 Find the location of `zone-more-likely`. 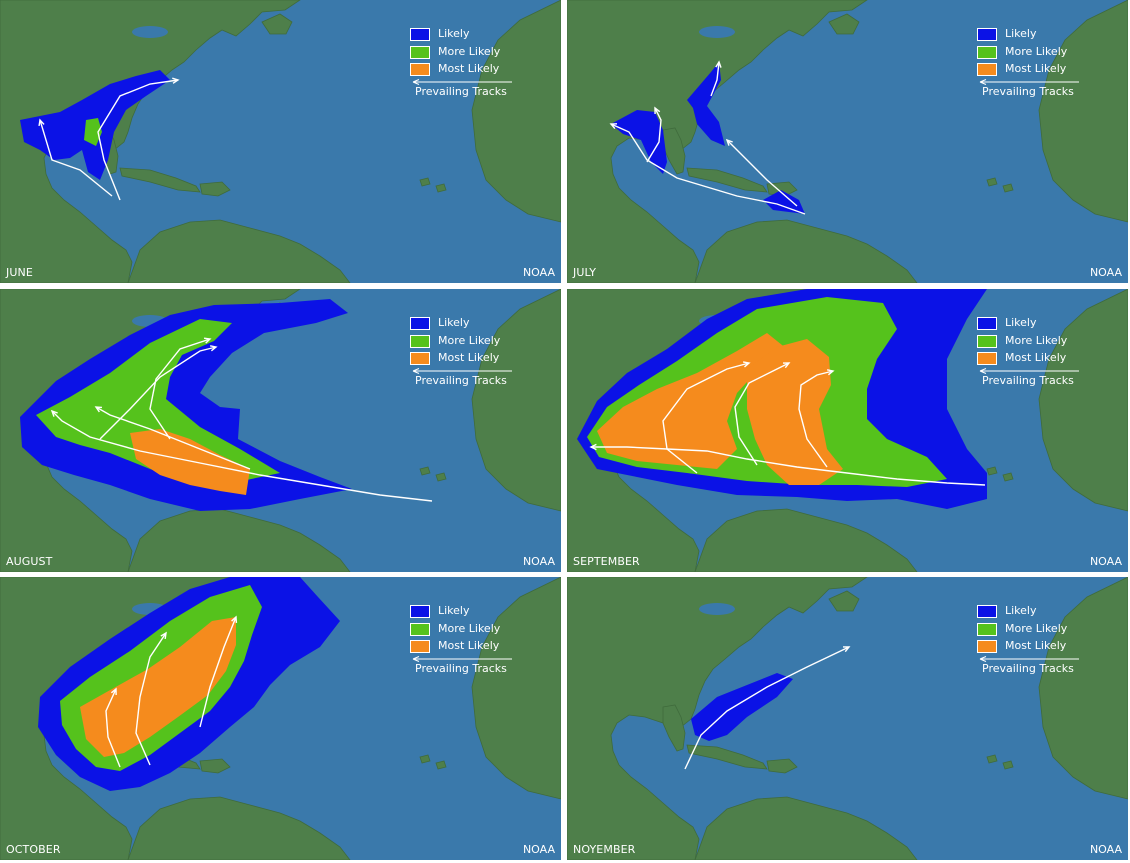

zone-more-likely is located at coordinates (93, 132).